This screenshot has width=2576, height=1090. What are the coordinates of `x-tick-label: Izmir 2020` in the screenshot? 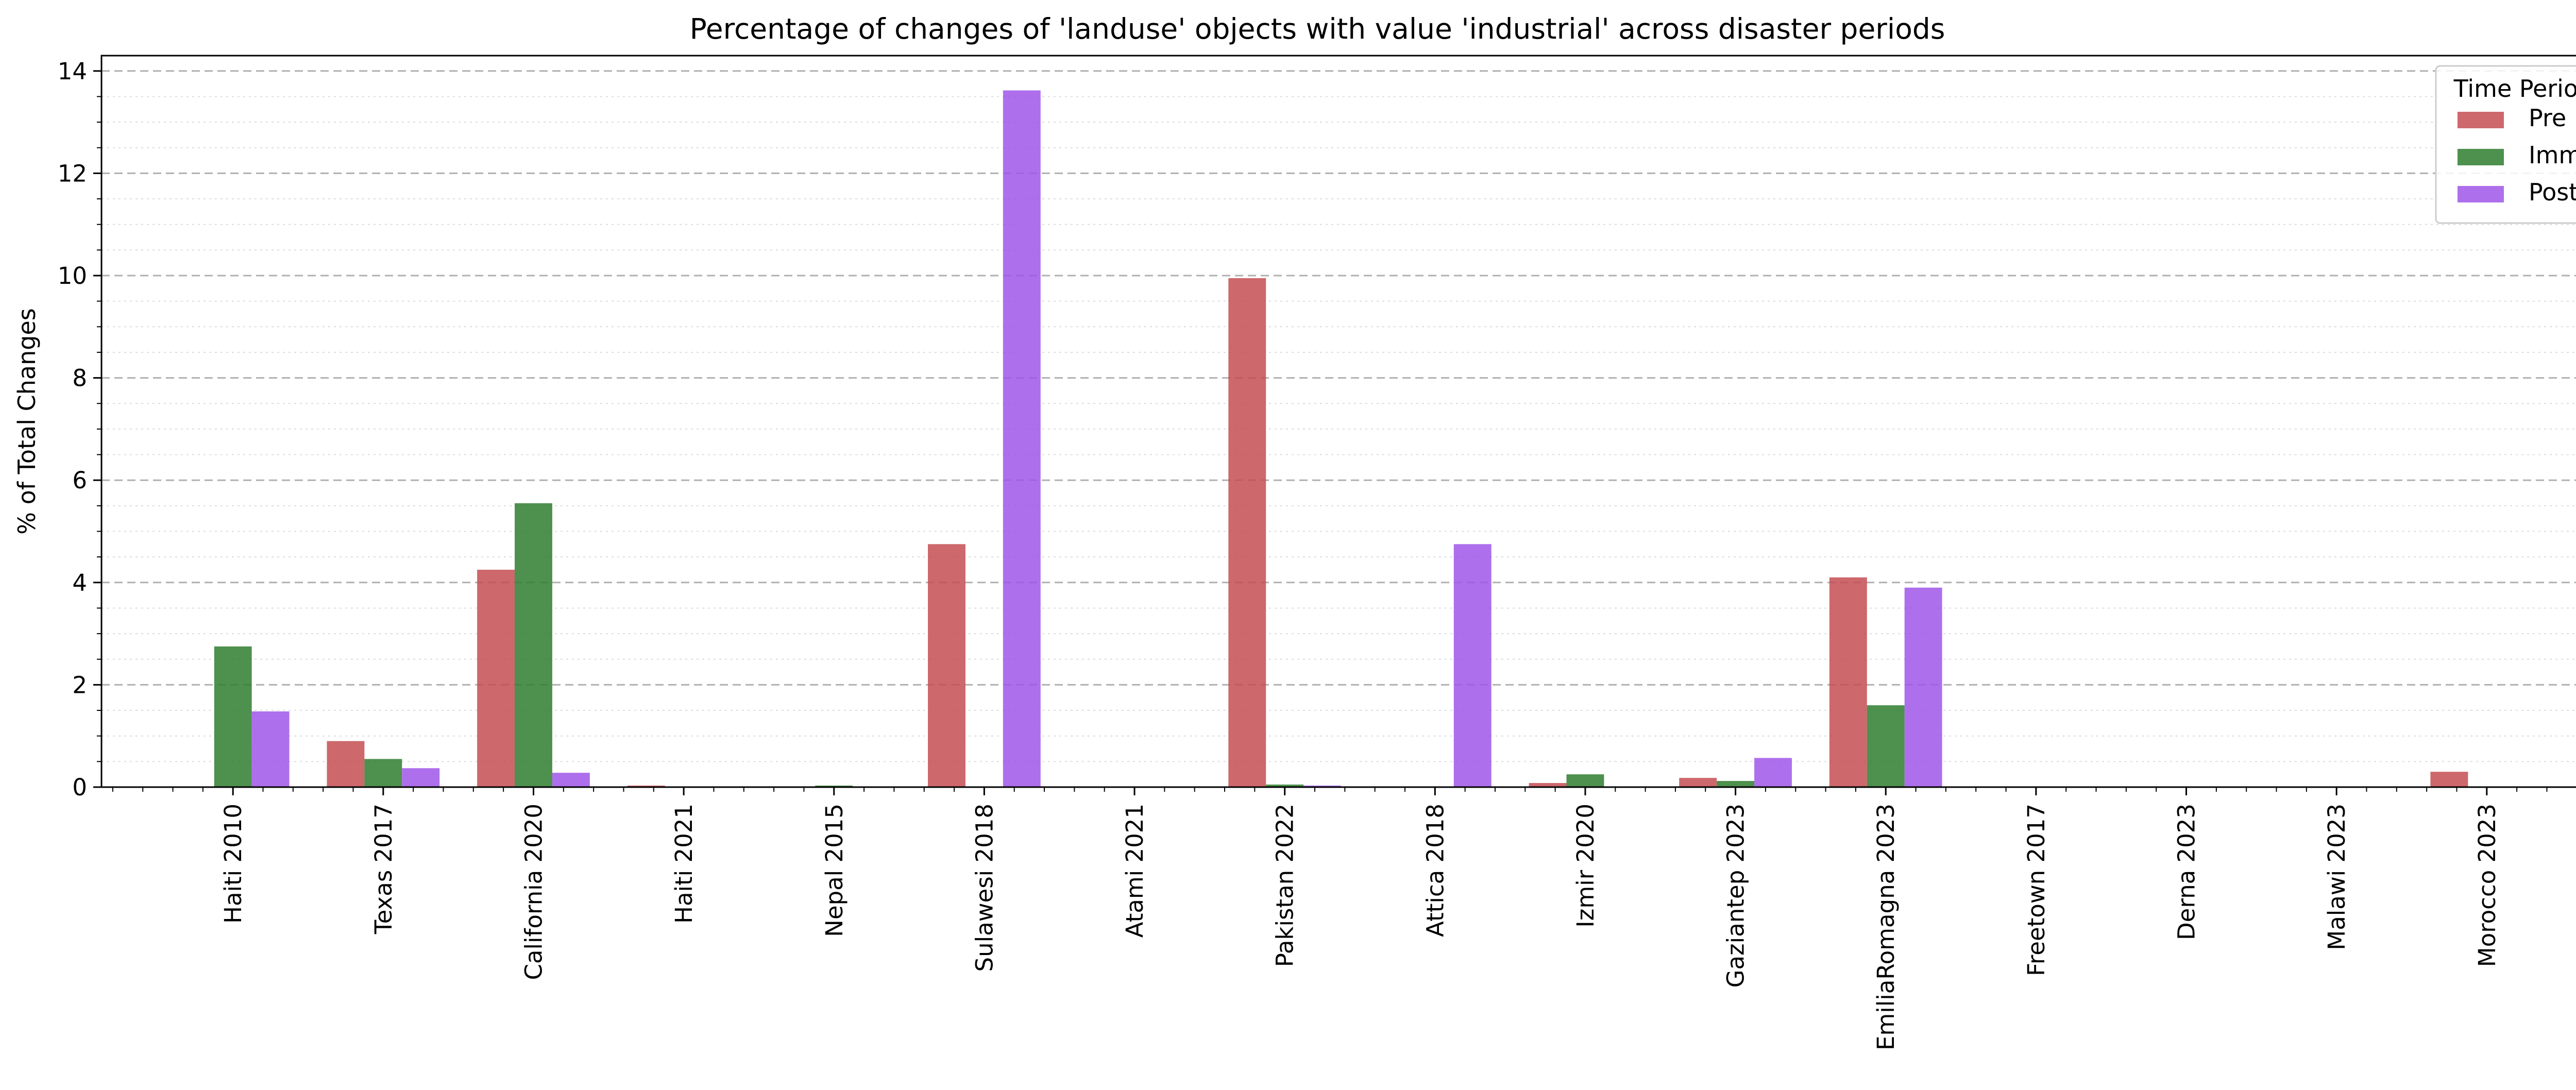 It's located at (1585, 866).